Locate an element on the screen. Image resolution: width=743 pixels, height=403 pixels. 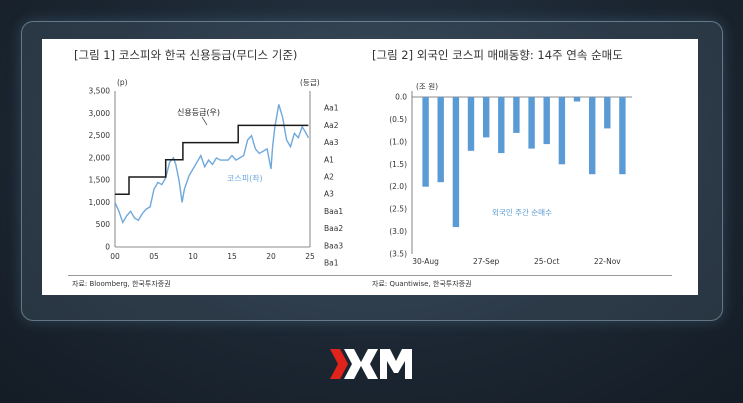
y-tick-label: 3,000 is located at coordinates (100, 113).